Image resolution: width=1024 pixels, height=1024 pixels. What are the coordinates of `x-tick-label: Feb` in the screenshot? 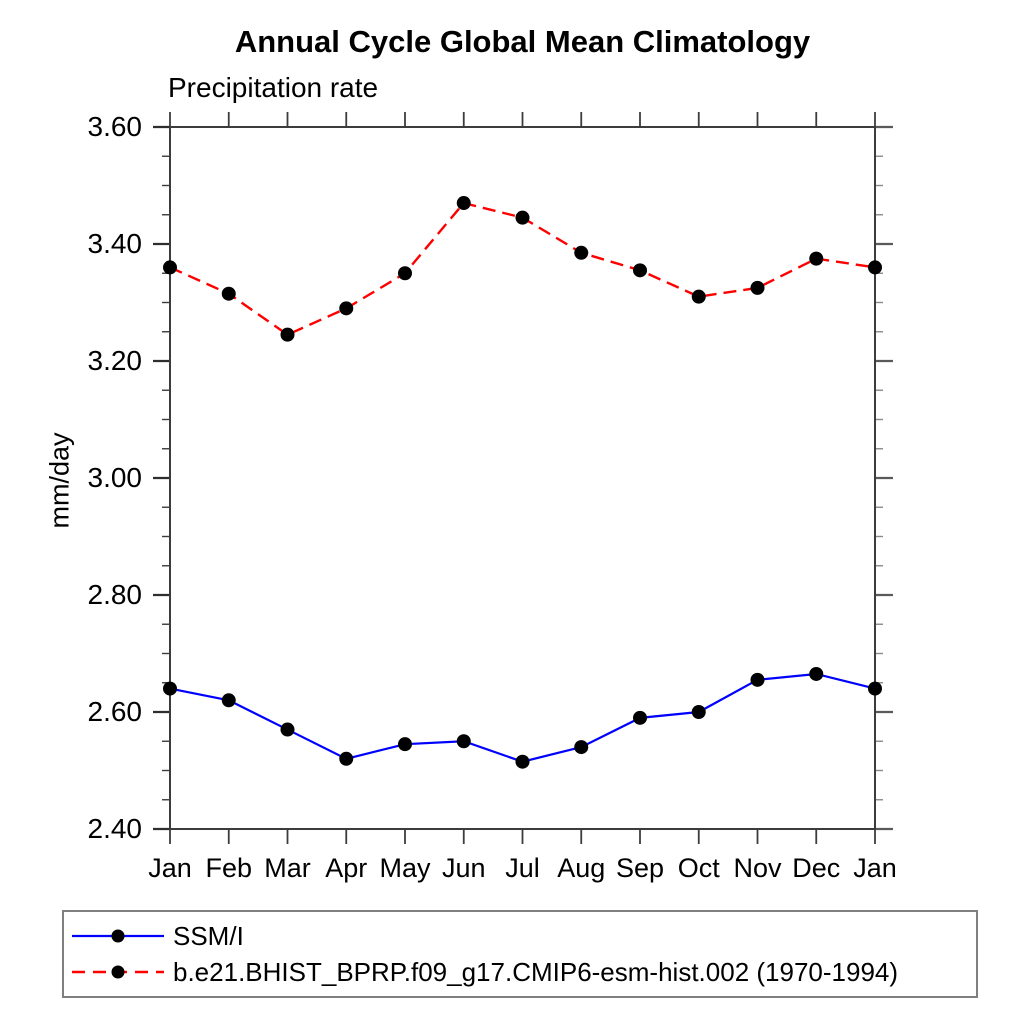 It's located at (228, 868).